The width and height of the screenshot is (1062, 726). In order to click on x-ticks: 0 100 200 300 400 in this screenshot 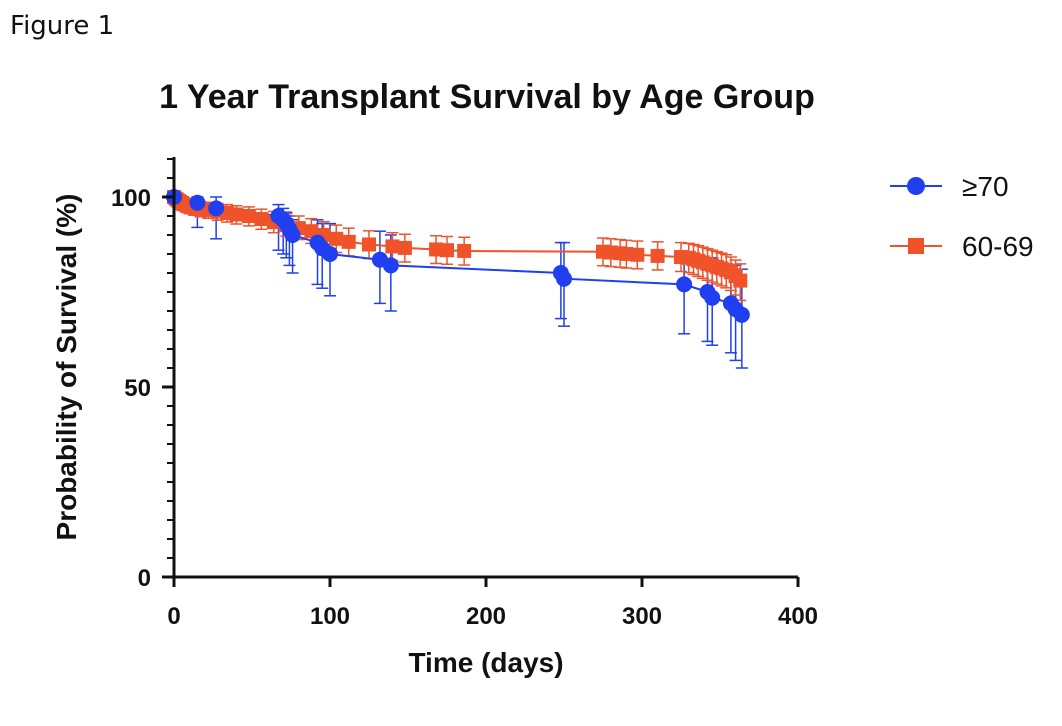, I will do `click(492, 603)`.